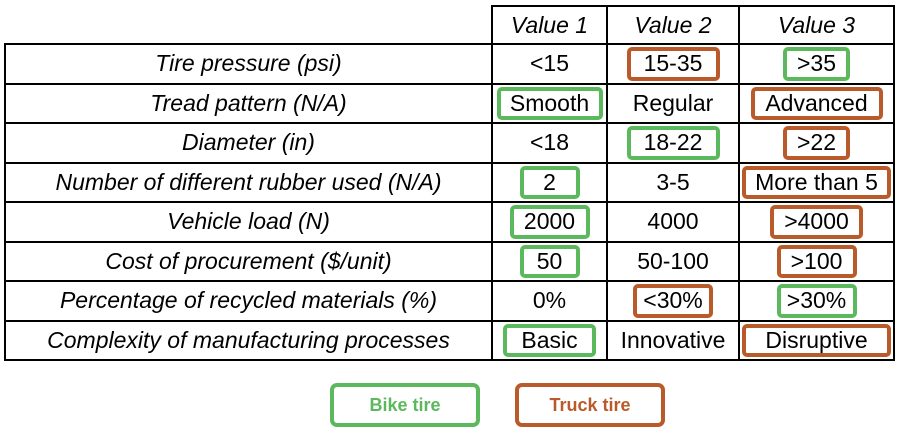 The image size is (900, 434). Describe the element at coordinates (549, 63) in the screenshot. I see `row-value-1: <15` at that location.